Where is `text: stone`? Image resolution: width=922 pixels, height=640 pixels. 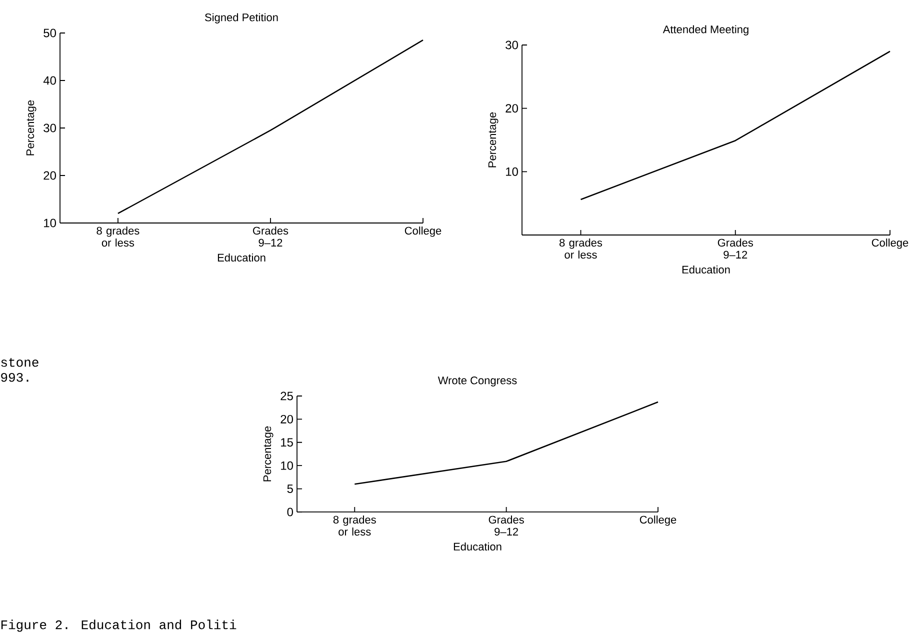
text: stone is located at coordinates (19, 362).